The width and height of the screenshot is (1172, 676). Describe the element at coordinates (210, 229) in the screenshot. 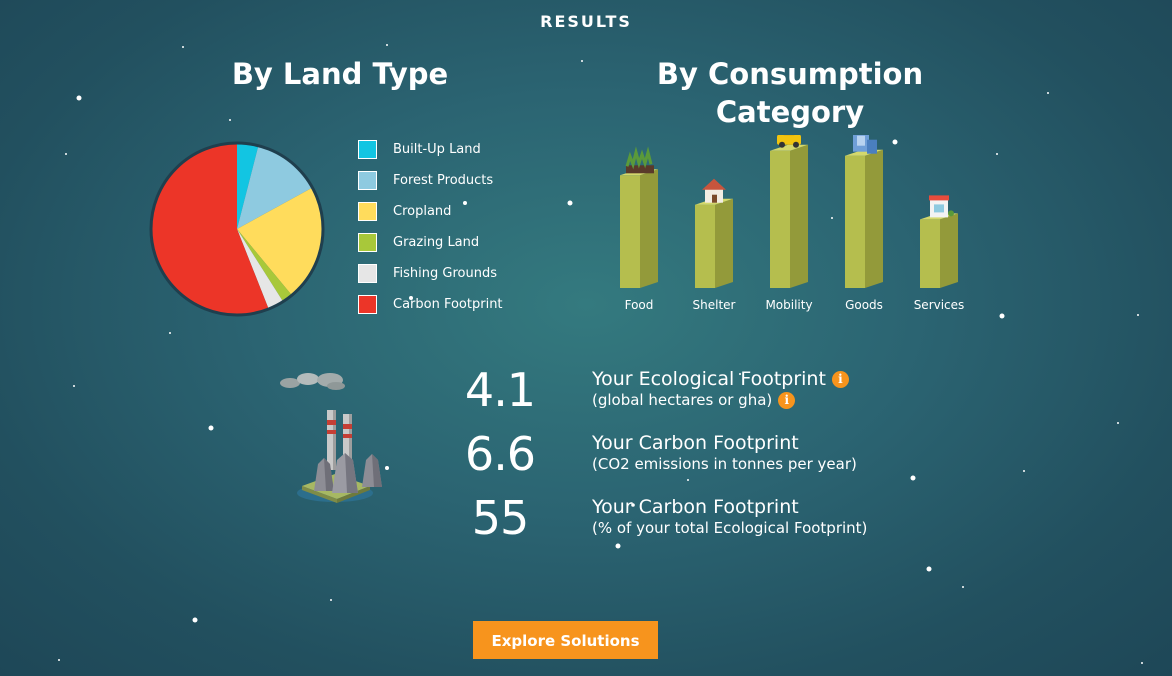

I see `pie-slice-carbon-footprint` at that location.